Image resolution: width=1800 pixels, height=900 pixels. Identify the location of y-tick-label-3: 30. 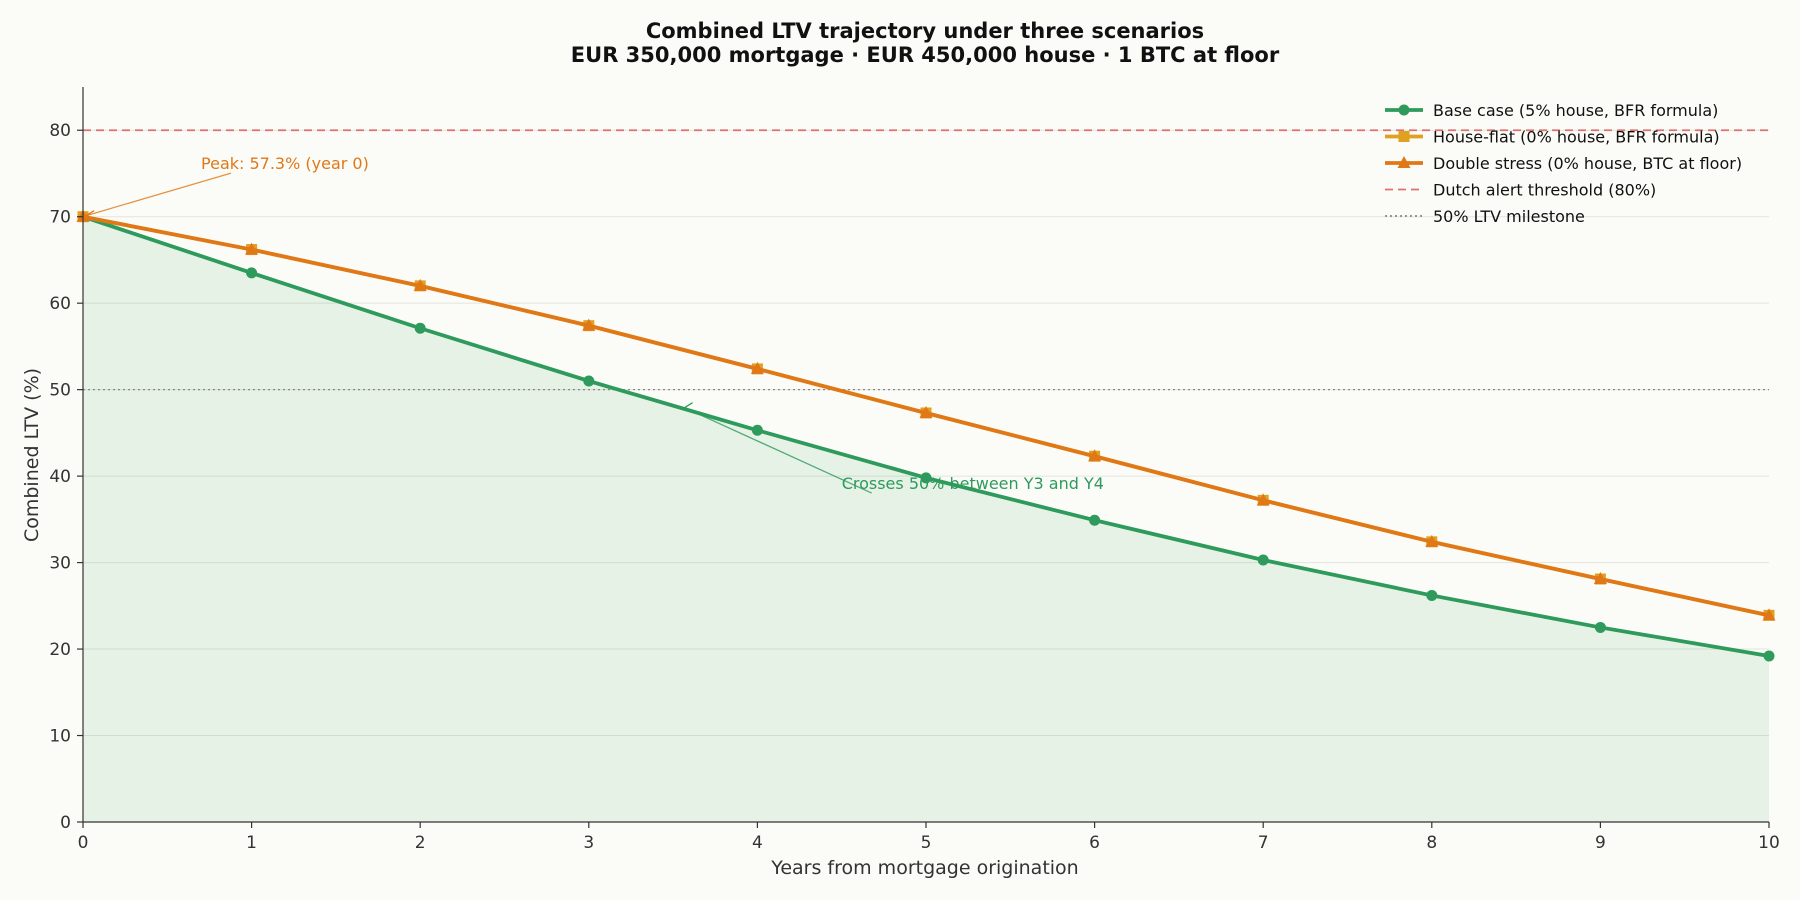
(60, 564).